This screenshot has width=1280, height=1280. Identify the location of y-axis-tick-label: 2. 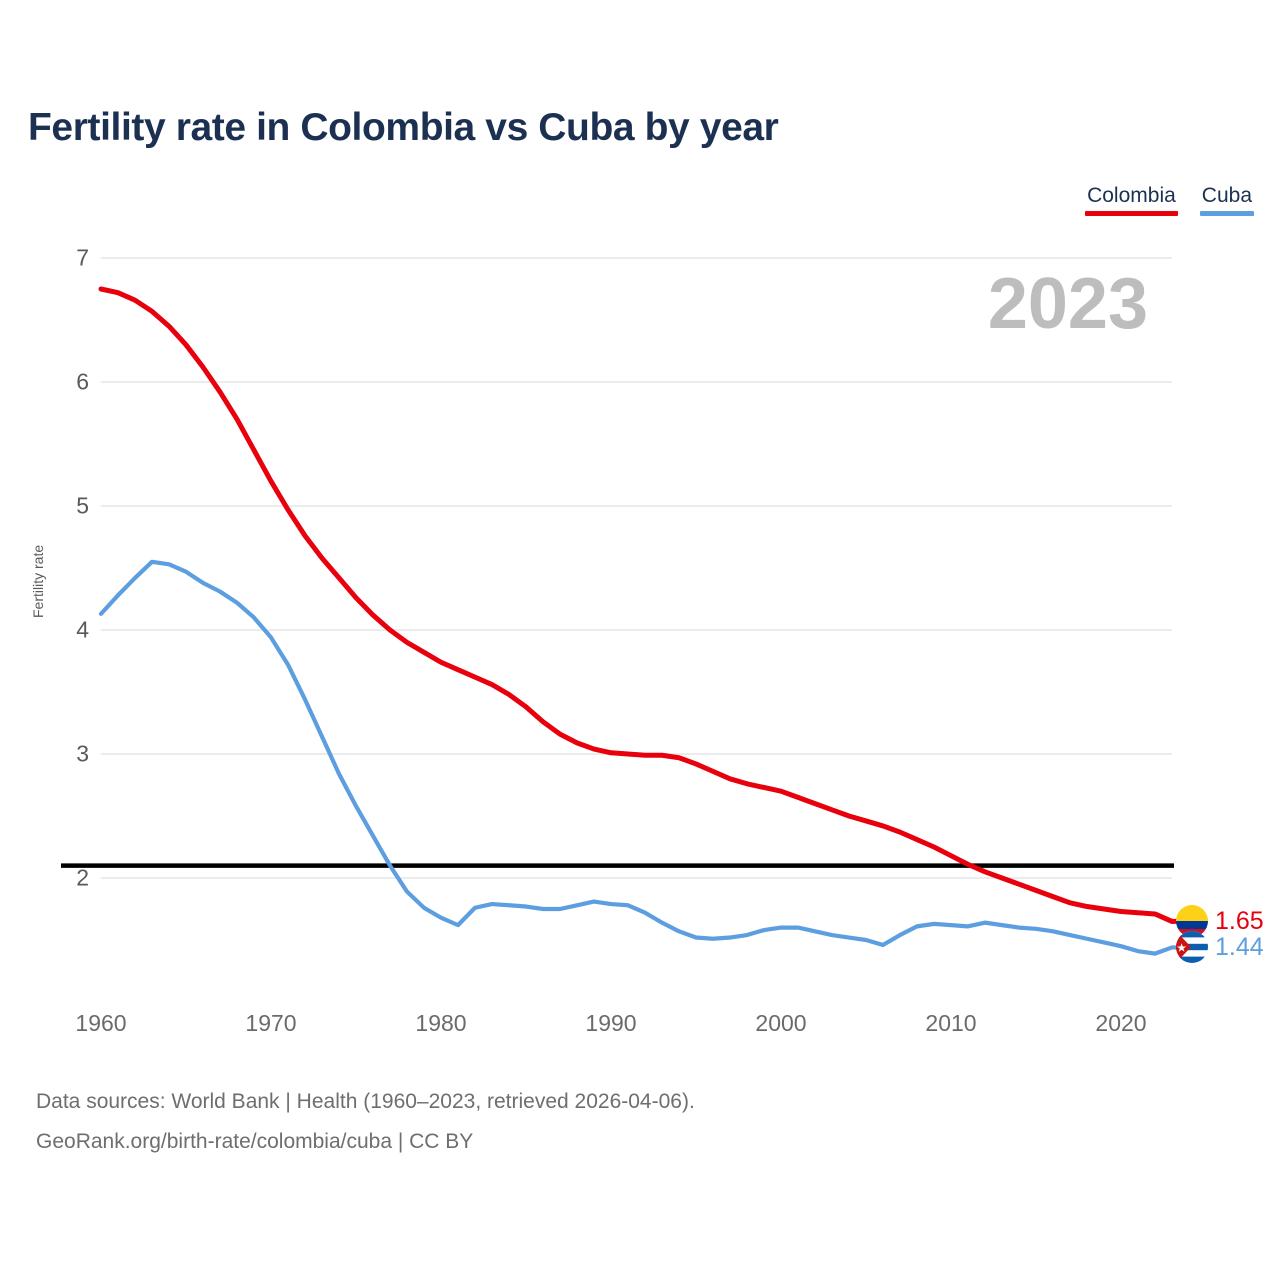
(82, 877).